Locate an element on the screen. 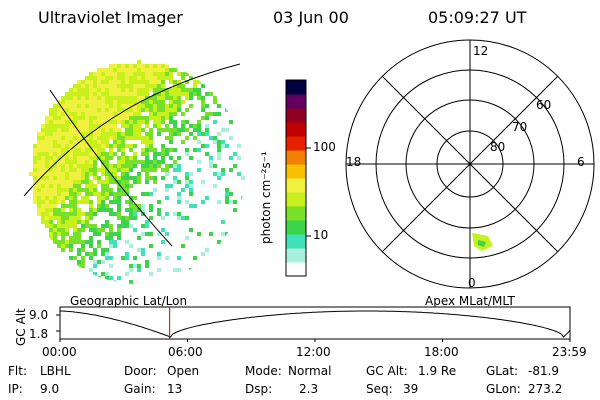  timeline-y-label-top: 9.0 is located at coordinates (39, 315).